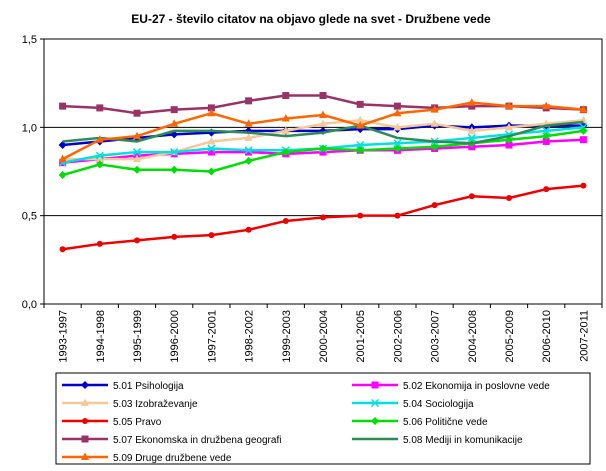  Describe the element at coordinates (33, 172) in the screenshot. I see `y-axis: 0,0 0,5 1,0 1,5` at that location.